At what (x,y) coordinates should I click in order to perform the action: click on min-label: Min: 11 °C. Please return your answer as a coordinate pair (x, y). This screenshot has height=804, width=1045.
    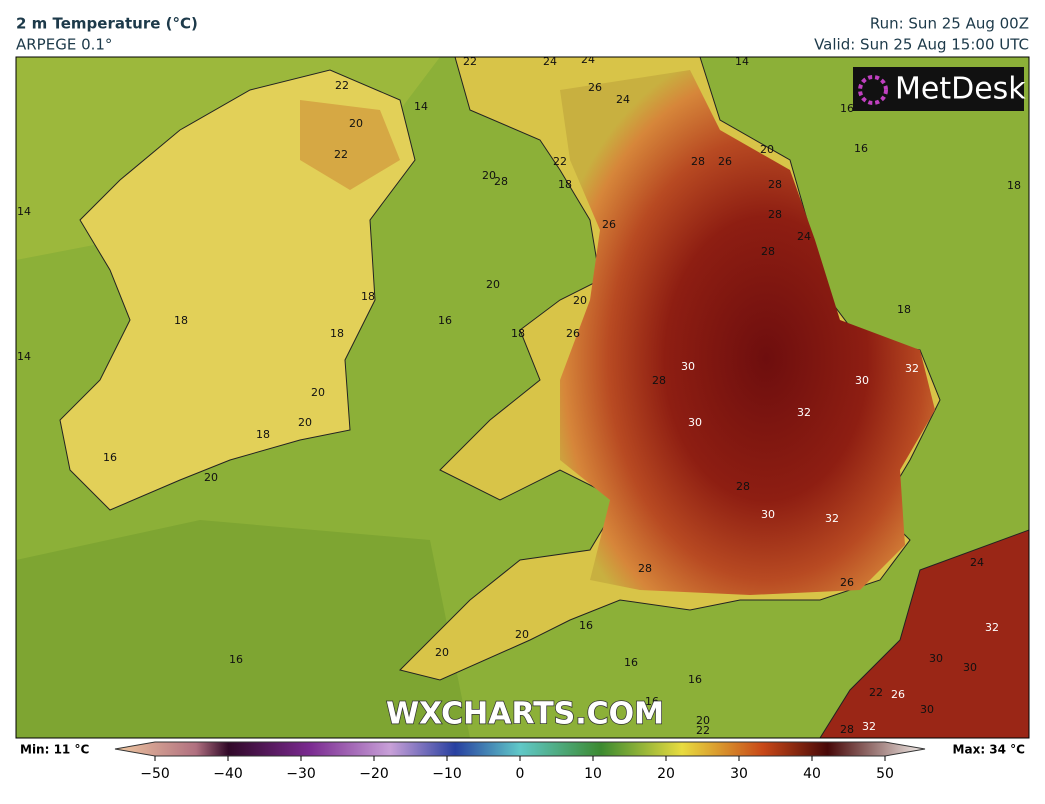
    Looking at the image, I should click on (54, 750).